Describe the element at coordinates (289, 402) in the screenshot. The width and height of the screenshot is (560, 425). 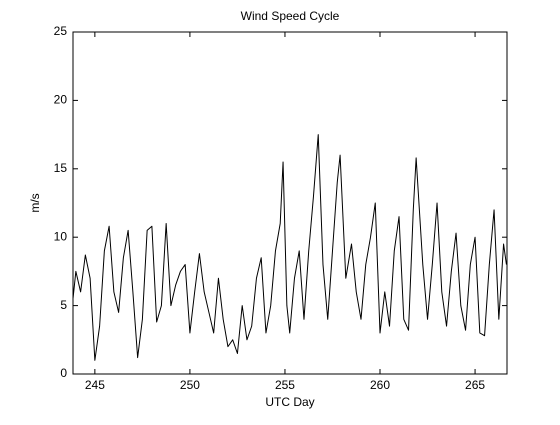
I see `x-axis-label: UTC Day` at that location.